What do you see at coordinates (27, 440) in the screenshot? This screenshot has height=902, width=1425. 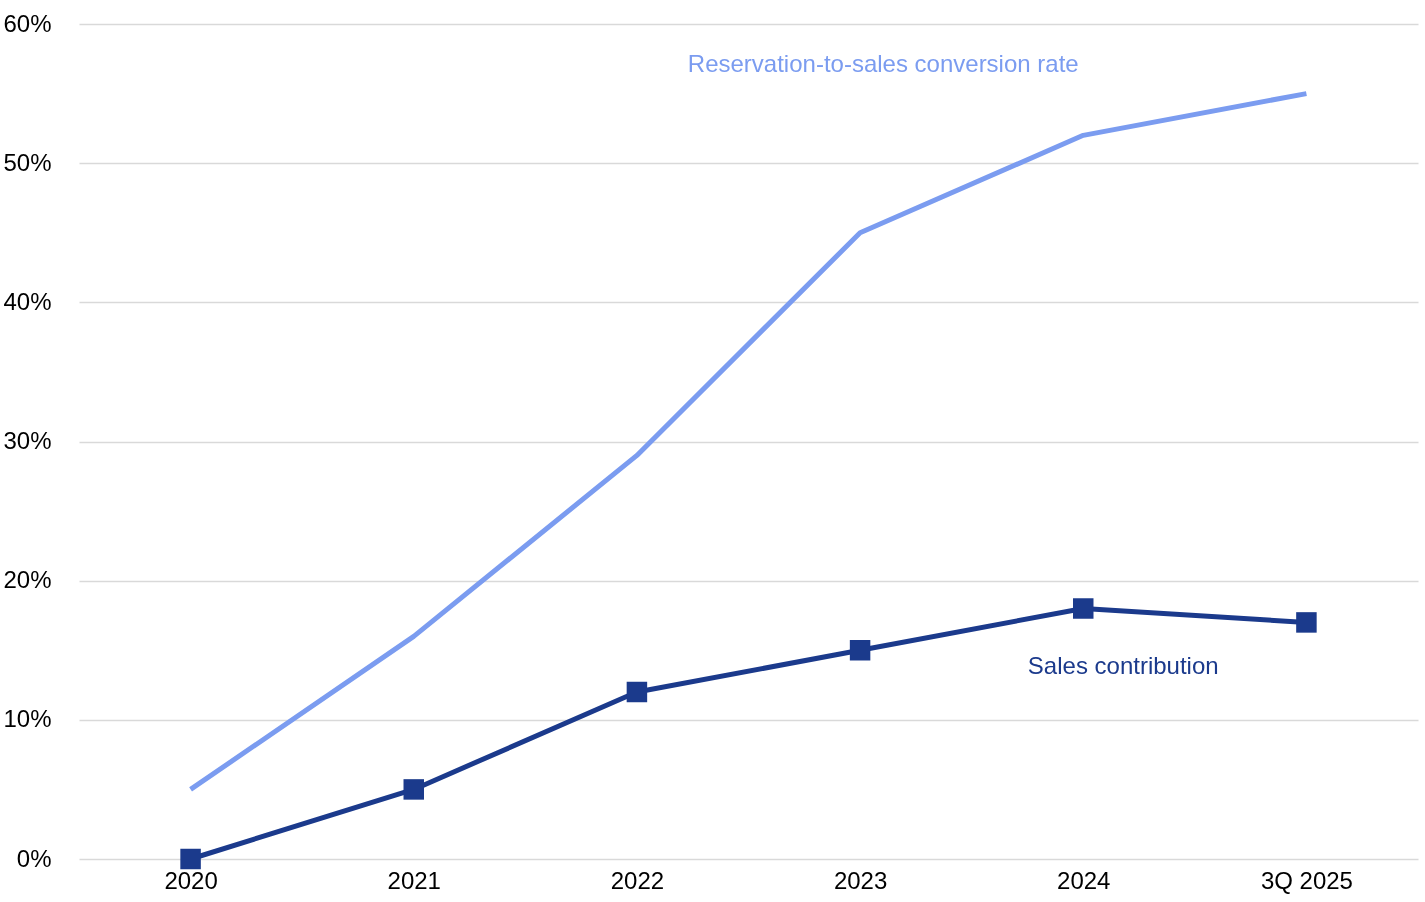 I see `y-tick-label: 30%` at bounding box center [27, 440].